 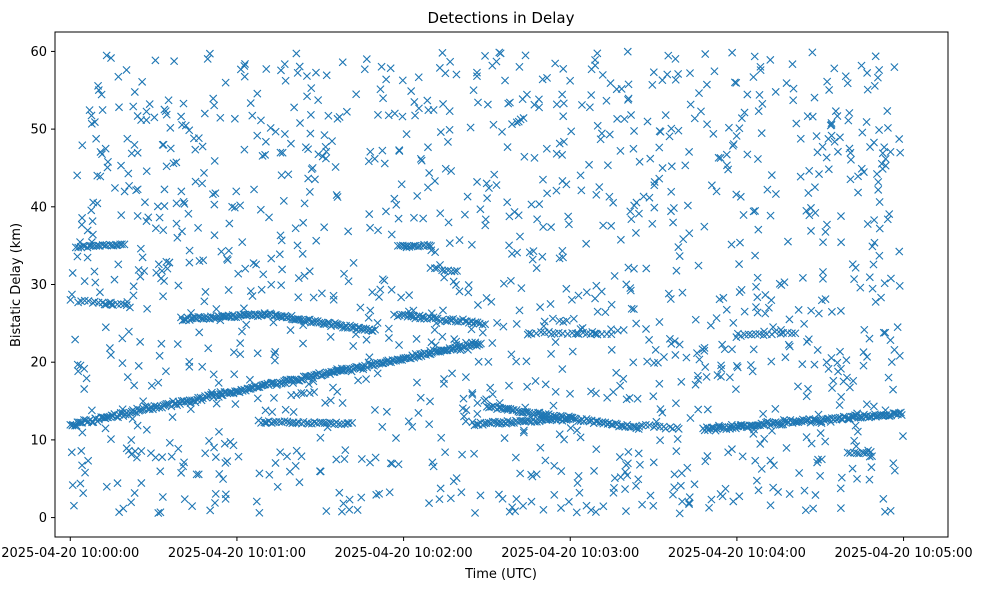 I want to click on data-point-track-rising, so click(x=254, y=386).